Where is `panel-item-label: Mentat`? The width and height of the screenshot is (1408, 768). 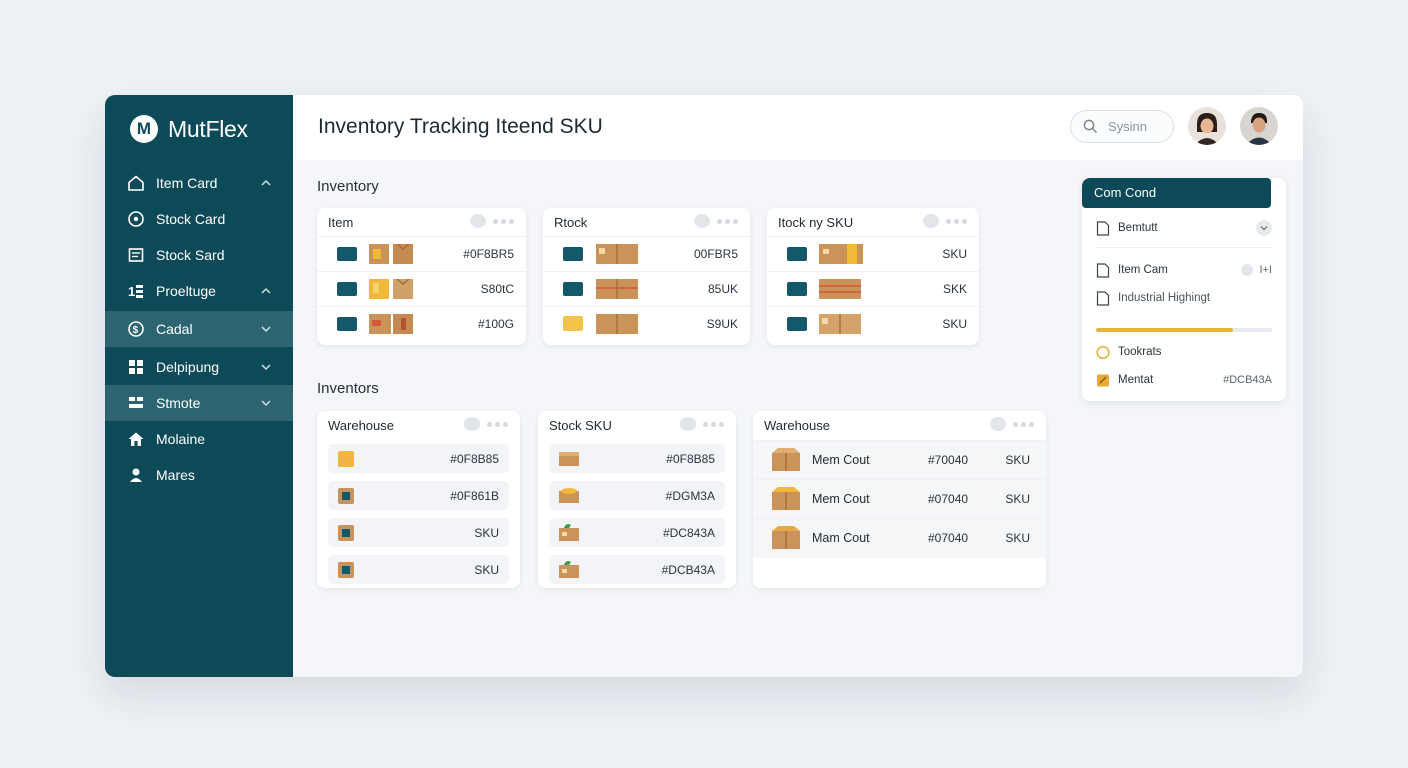
panel-item-label: Mentat is located at coordinates (1136, 380).